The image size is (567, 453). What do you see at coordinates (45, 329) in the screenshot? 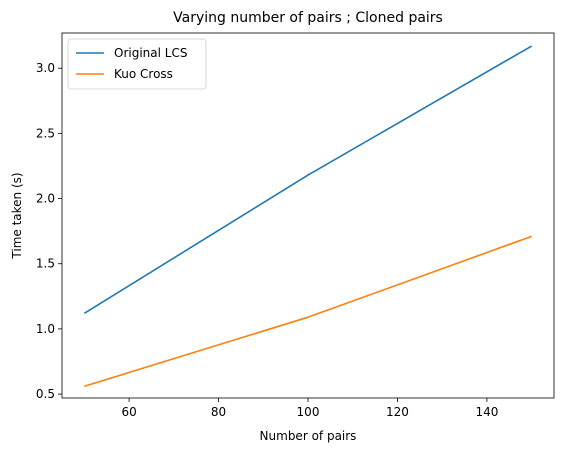
I see `y-tick-label: 1.0` at bounding box center [45, 329].